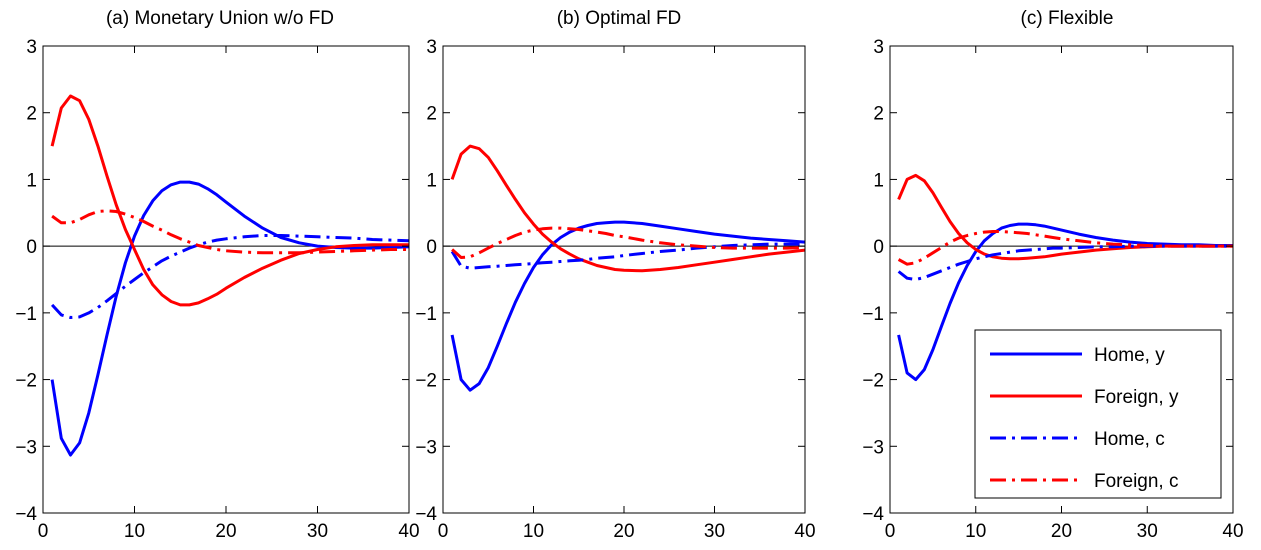  Describe the element at coordinates (890, 531) in the screenshot. I see `panel-c-xtick-label: 0` at that location.